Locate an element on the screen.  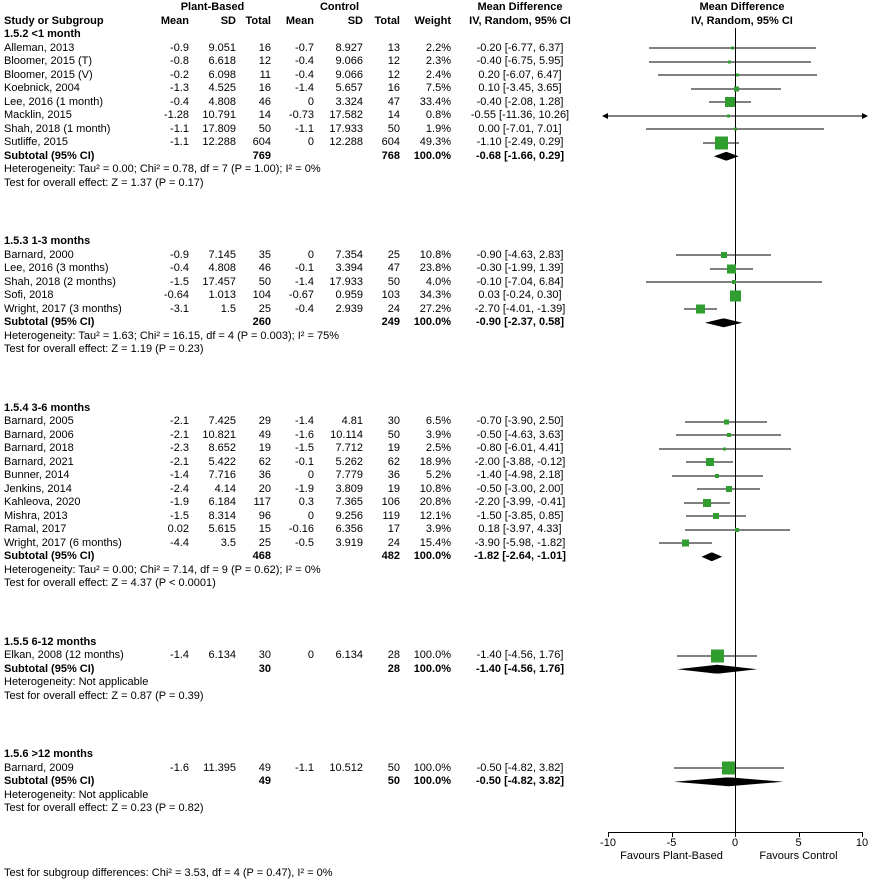
axis-tick-label: -5 is located at coordinates (671, 842).